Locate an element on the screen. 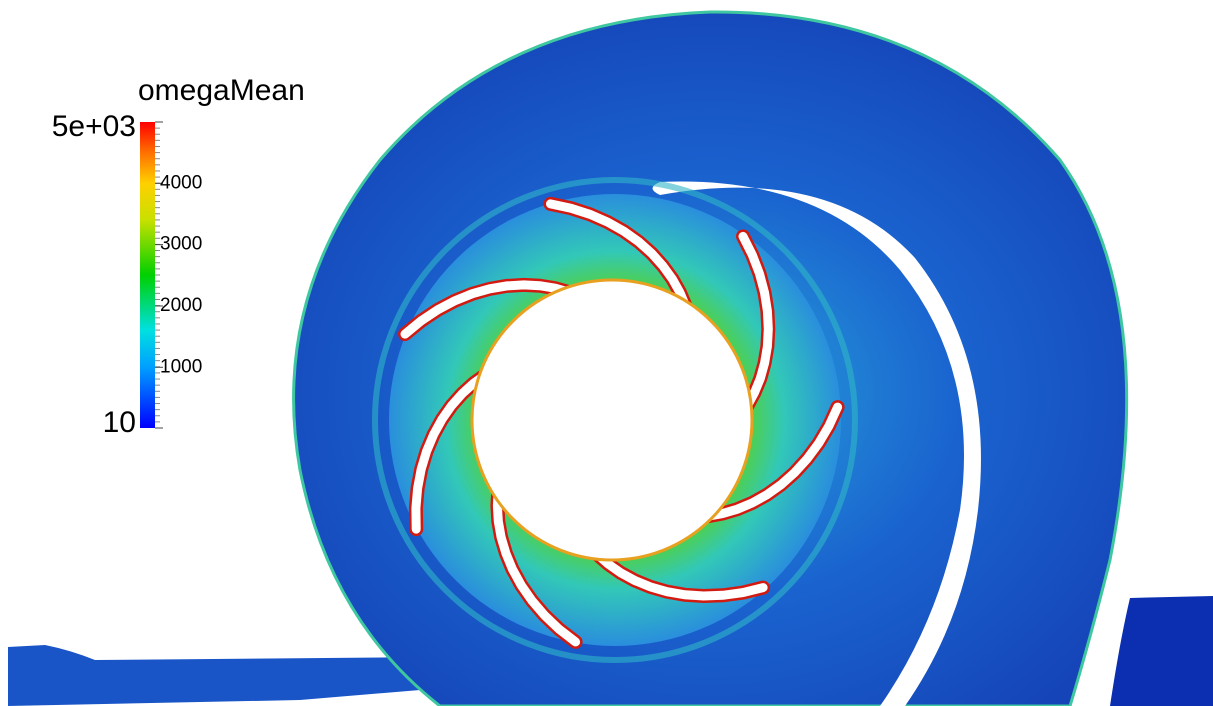  colorbar-max-label: 5e+03 is located at coordinates (94, 126).